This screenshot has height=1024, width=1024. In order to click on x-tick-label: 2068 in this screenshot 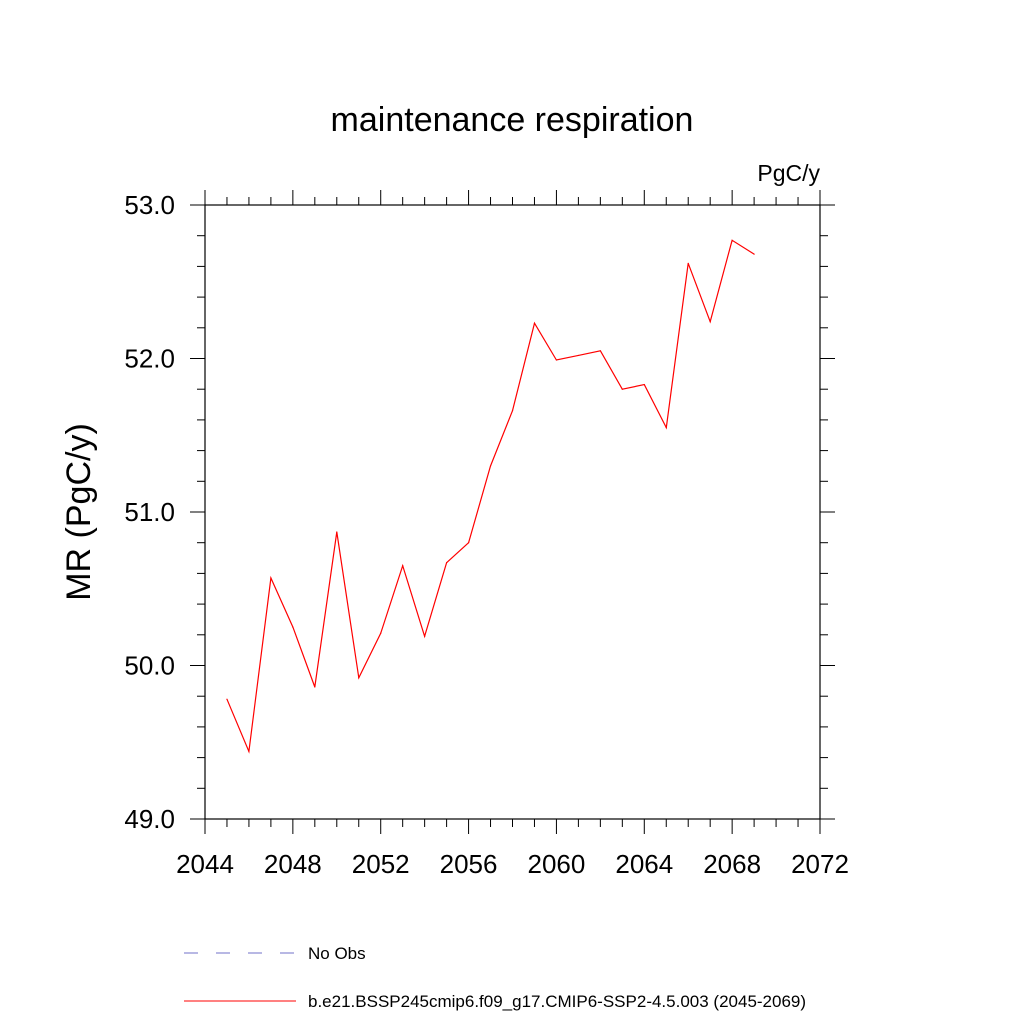, I will do `click(732, 864)`.